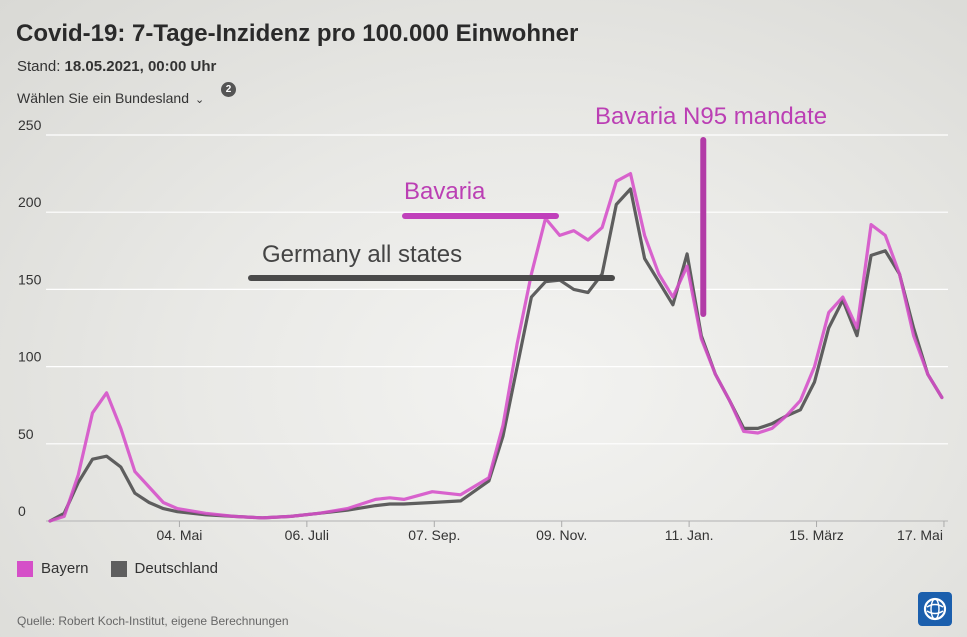  I want to click on x-tick-label: 06. Juli, so click(307, 535).